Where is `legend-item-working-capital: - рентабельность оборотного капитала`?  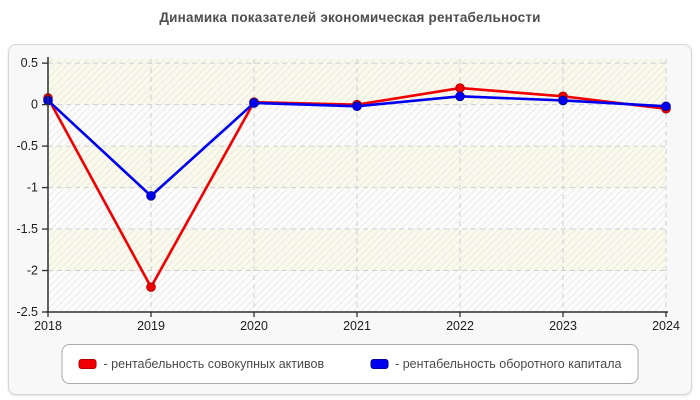 legend-item-working-capital: - рентабельность оборотного капитала is located at coordinates (495, 364).